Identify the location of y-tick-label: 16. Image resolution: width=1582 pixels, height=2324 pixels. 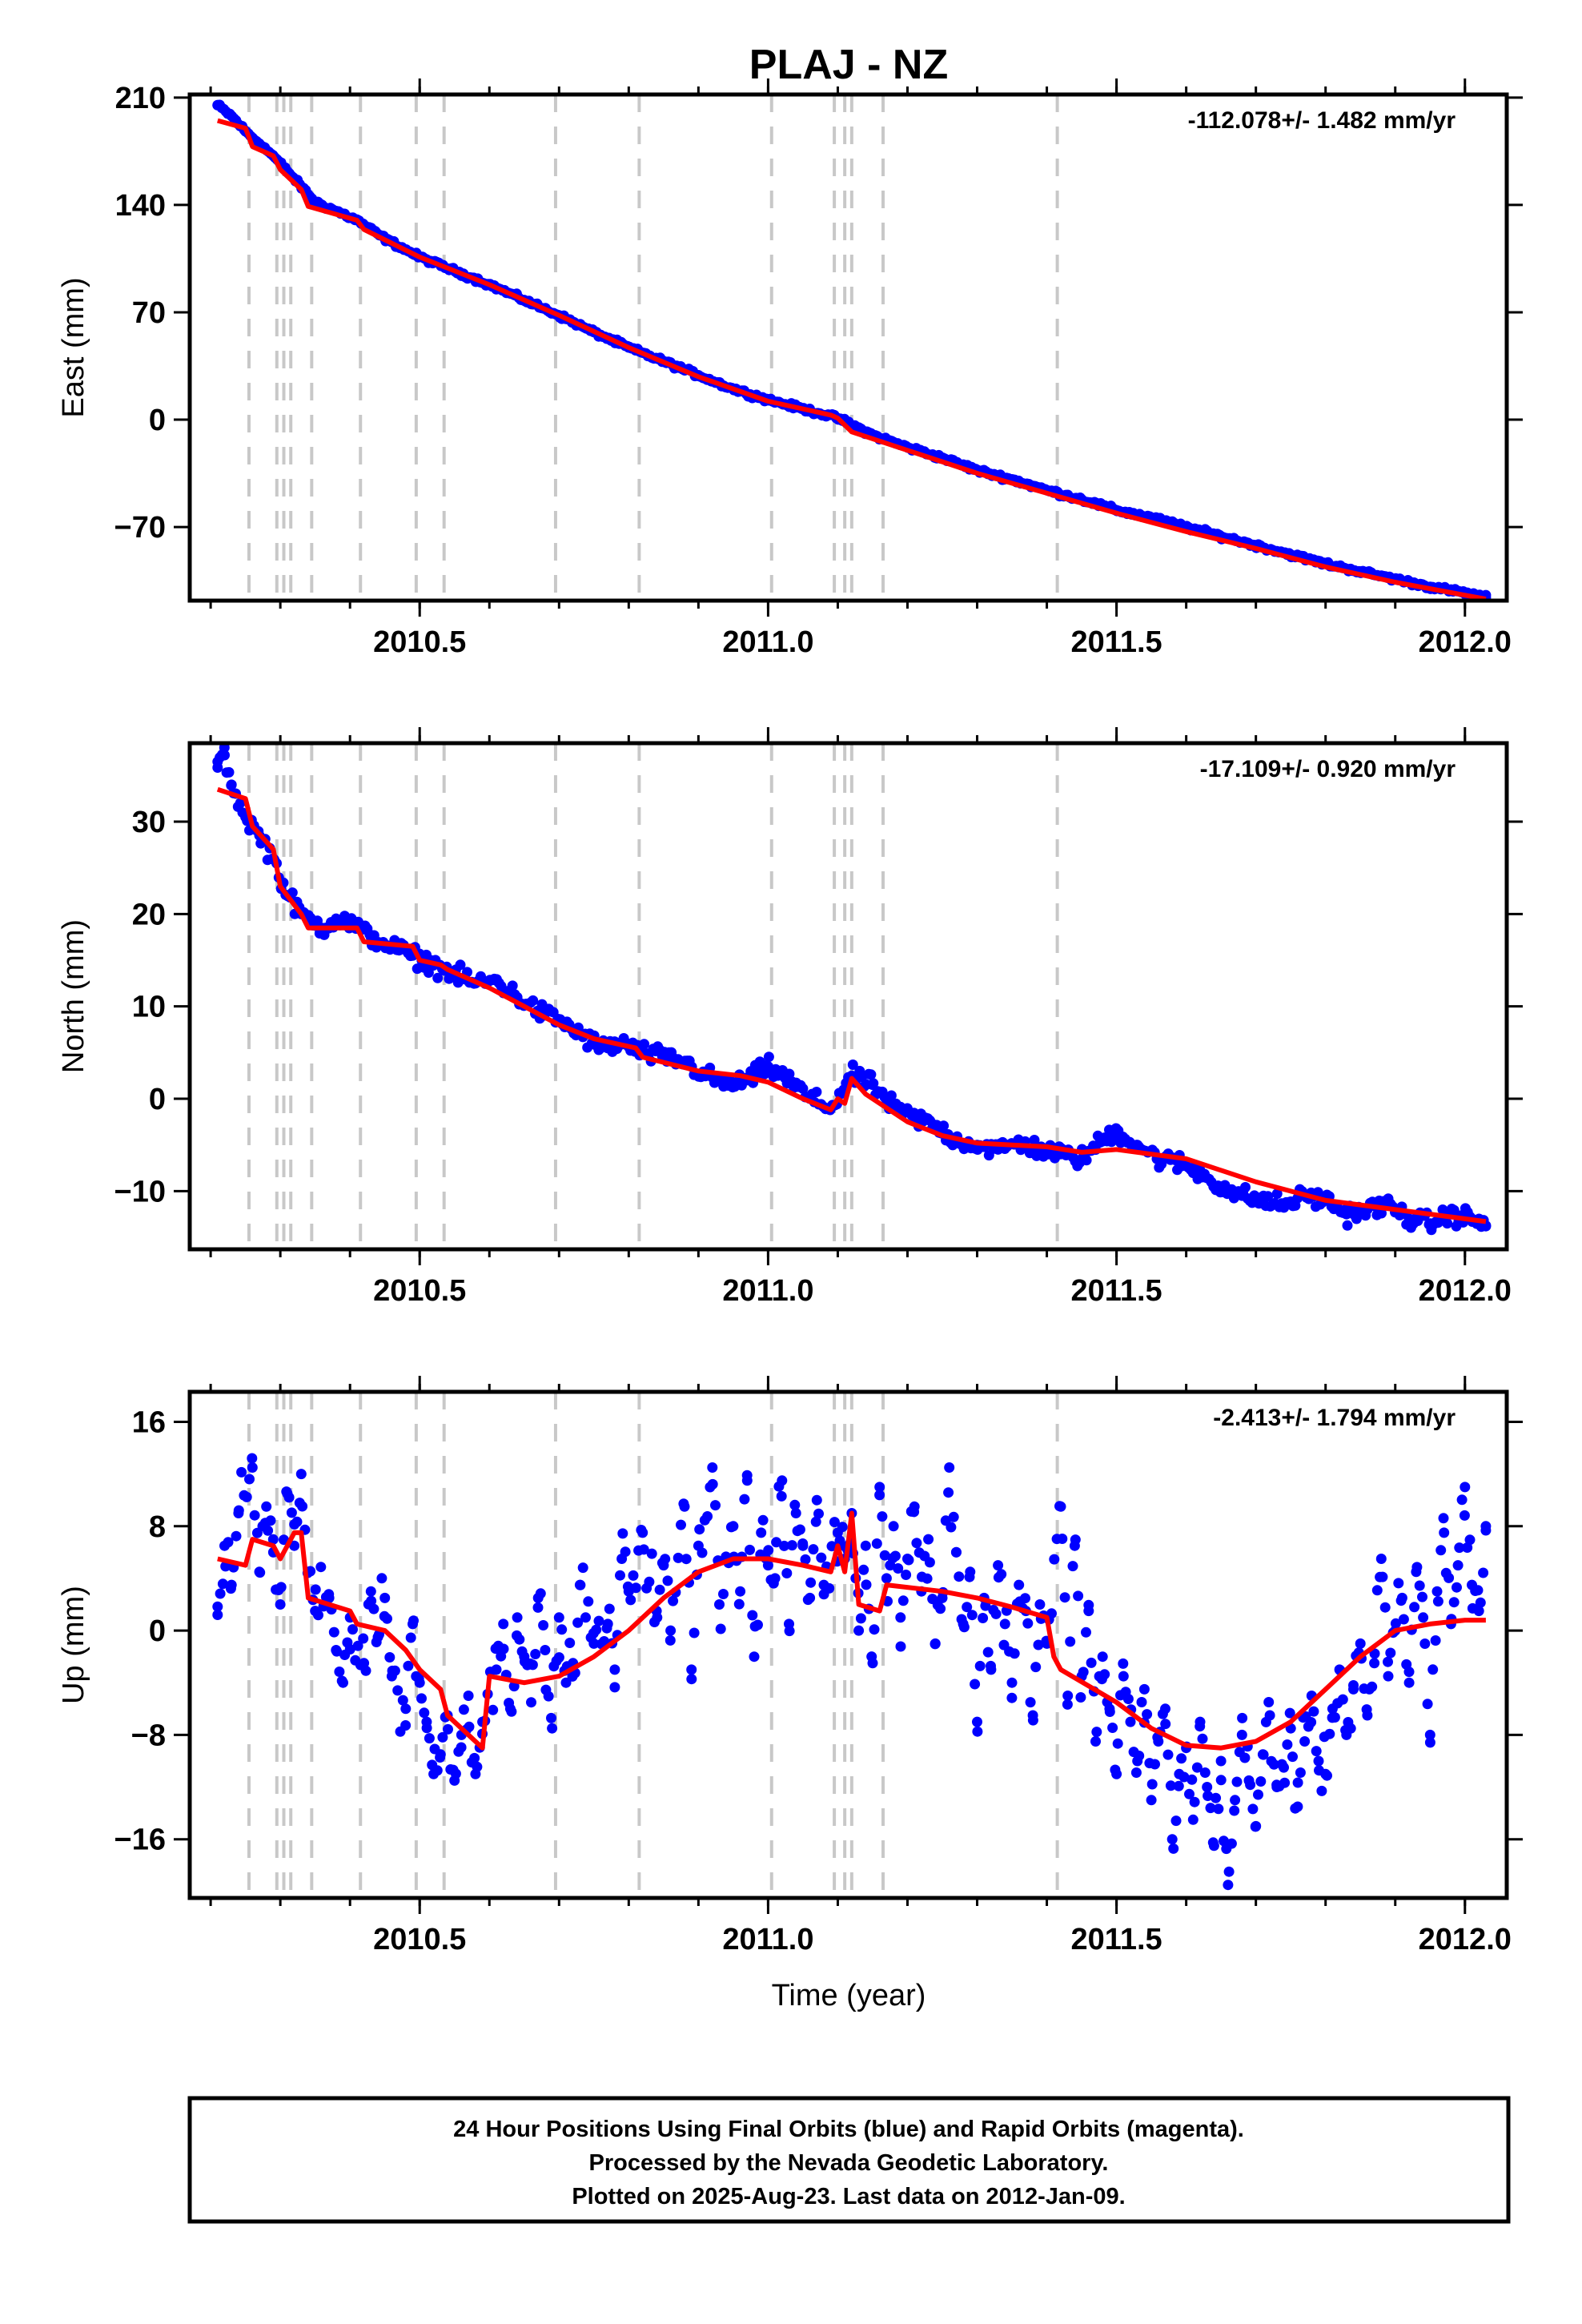
(149, 1422).